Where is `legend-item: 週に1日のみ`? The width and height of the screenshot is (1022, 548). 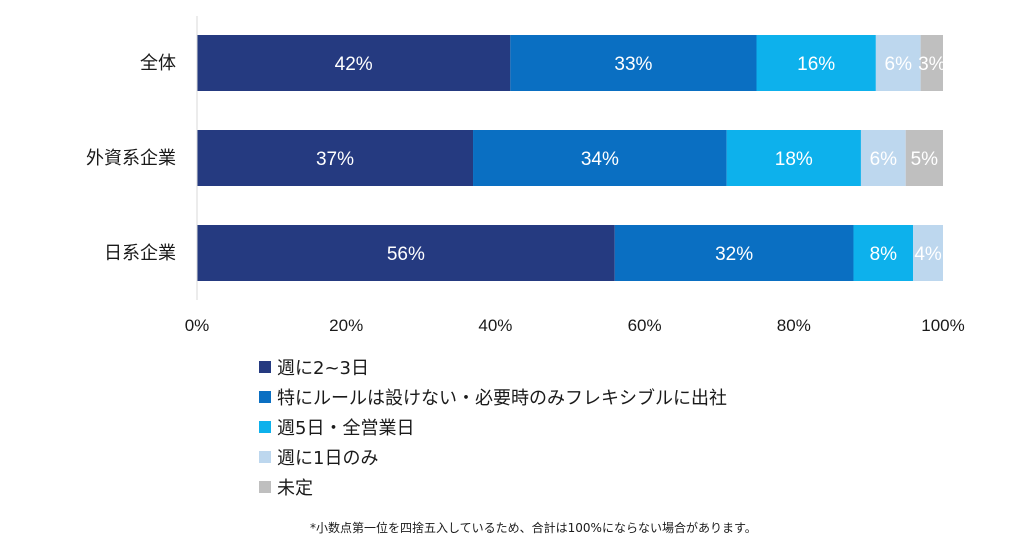 legend-item: 週に1日のみ is located at coordinates (493, 457).